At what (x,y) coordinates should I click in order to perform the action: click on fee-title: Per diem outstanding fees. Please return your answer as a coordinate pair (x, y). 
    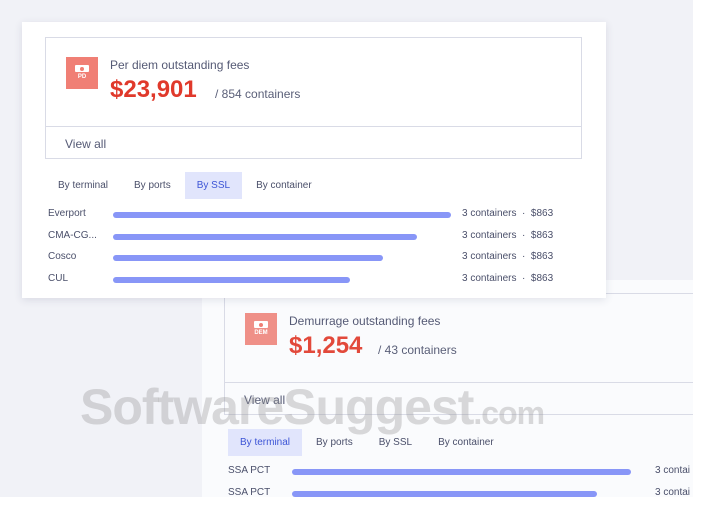
    Looking at the image, I should click on (180, 65).